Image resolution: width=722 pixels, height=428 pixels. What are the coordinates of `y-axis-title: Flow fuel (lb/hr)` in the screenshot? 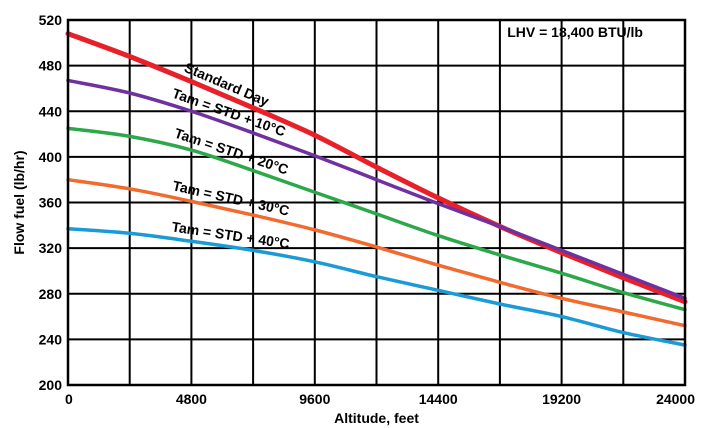 It's located at (19, 202).